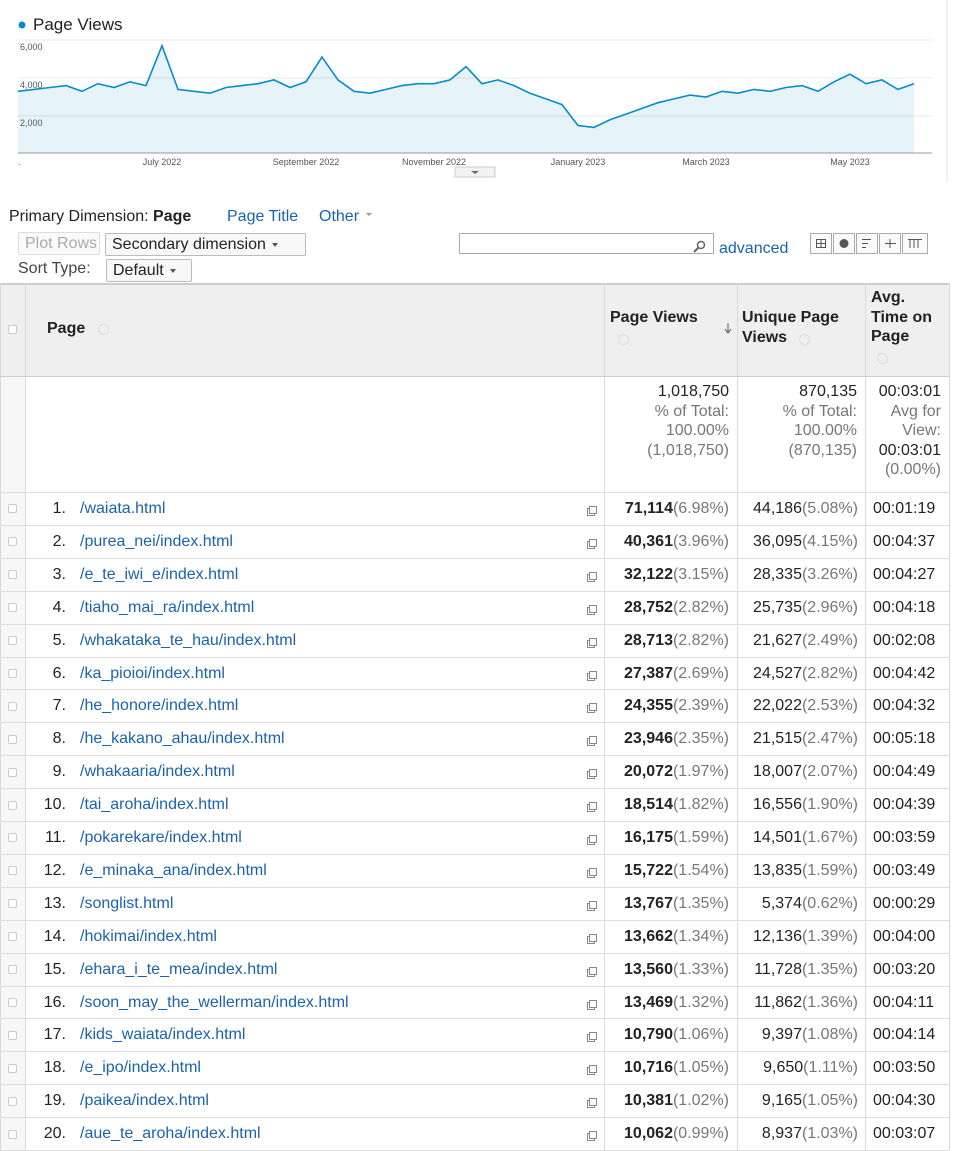 The width and height of the screenshot is (960, 1151). Describe the element at coordinates (163, 1035) in the screenshot. I see `page-link: /kids_waiata/index.html` at that location.